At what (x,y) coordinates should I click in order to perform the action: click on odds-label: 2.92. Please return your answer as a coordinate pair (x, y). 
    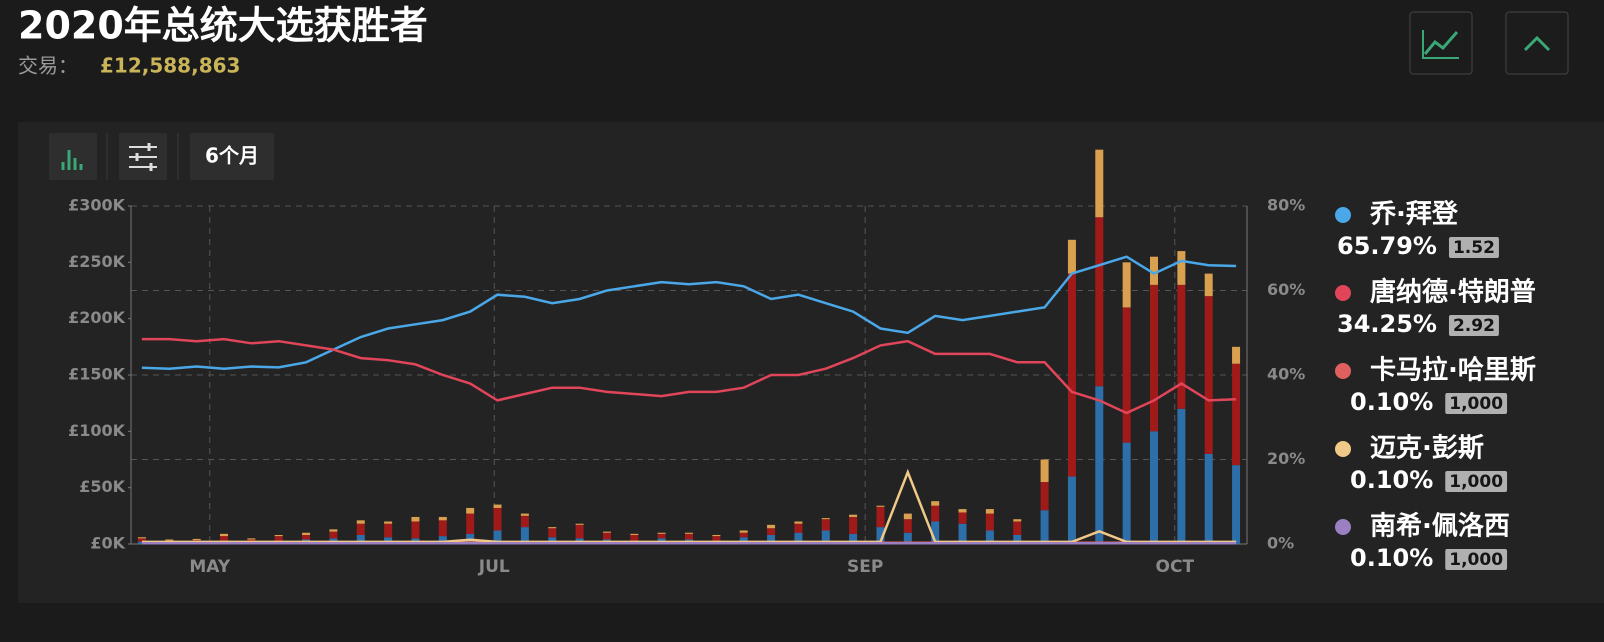
    Looking at the image, I should click on (1474, 326).